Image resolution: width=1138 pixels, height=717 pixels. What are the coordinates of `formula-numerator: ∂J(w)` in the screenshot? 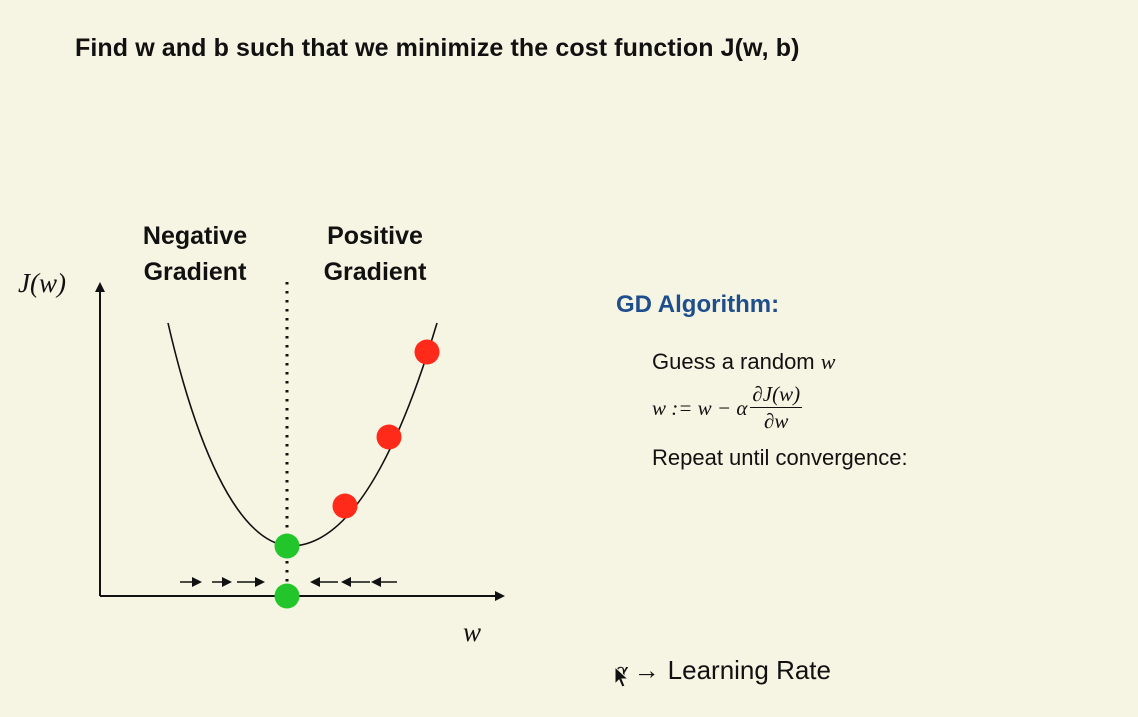 It's located at (776, 395).